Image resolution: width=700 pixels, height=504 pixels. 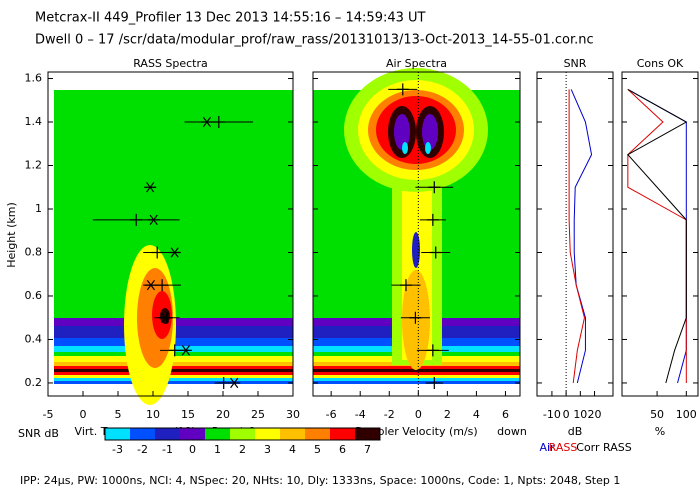 I want to click on colorbar-tick-label: -1, so click(x=167, y=449).